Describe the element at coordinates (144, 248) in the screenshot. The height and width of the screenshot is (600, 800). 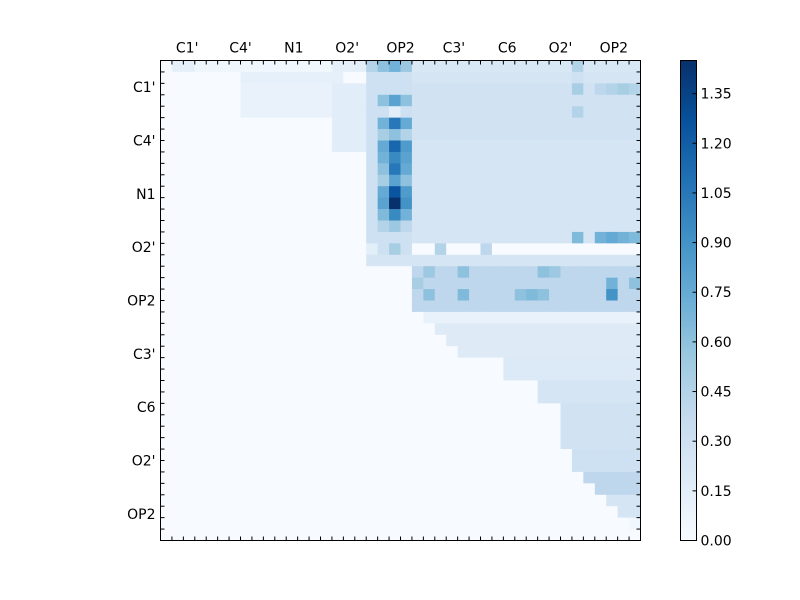
I see `y-tick-label: O2'` at that location.